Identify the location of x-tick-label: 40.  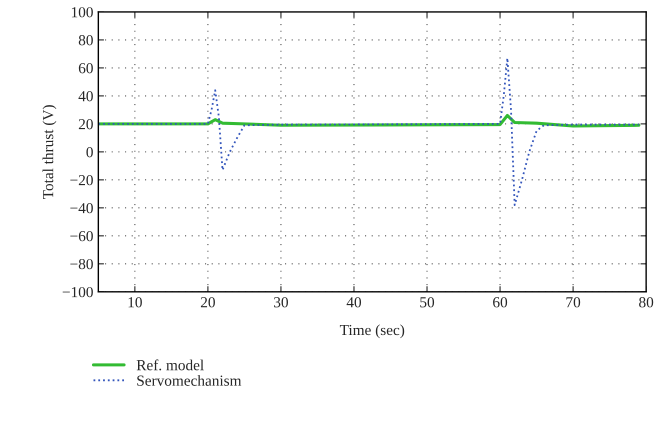
(354, 302).